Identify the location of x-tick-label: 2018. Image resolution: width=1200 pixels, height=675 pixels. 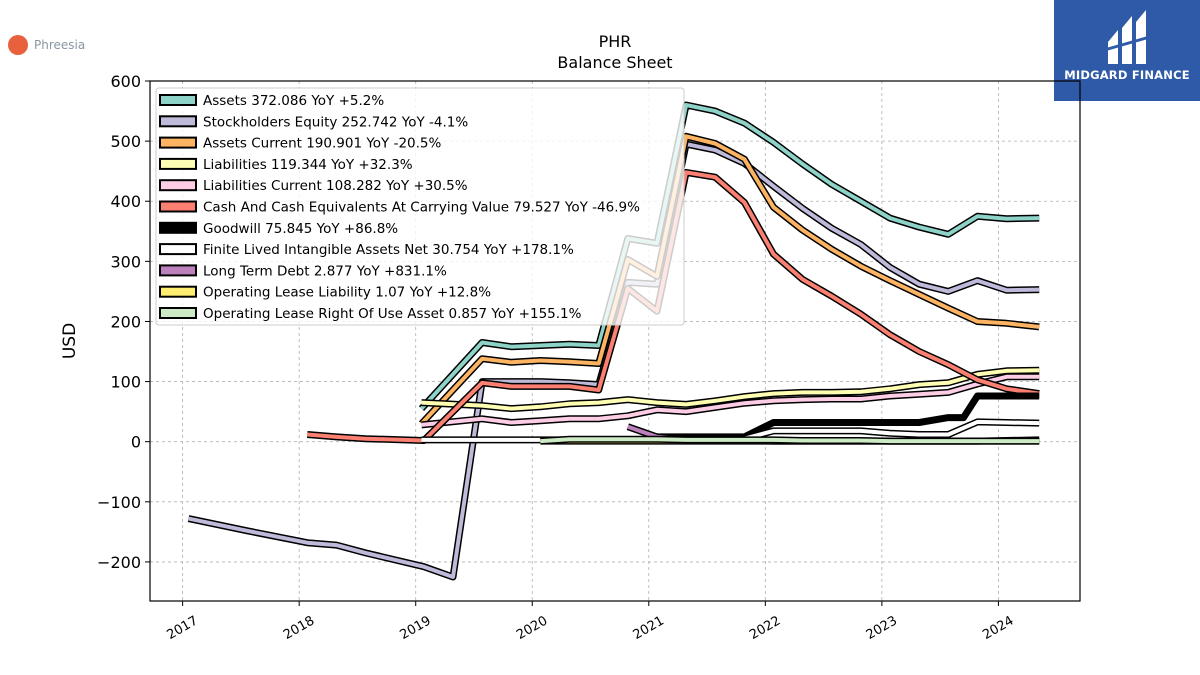
(299, 628).